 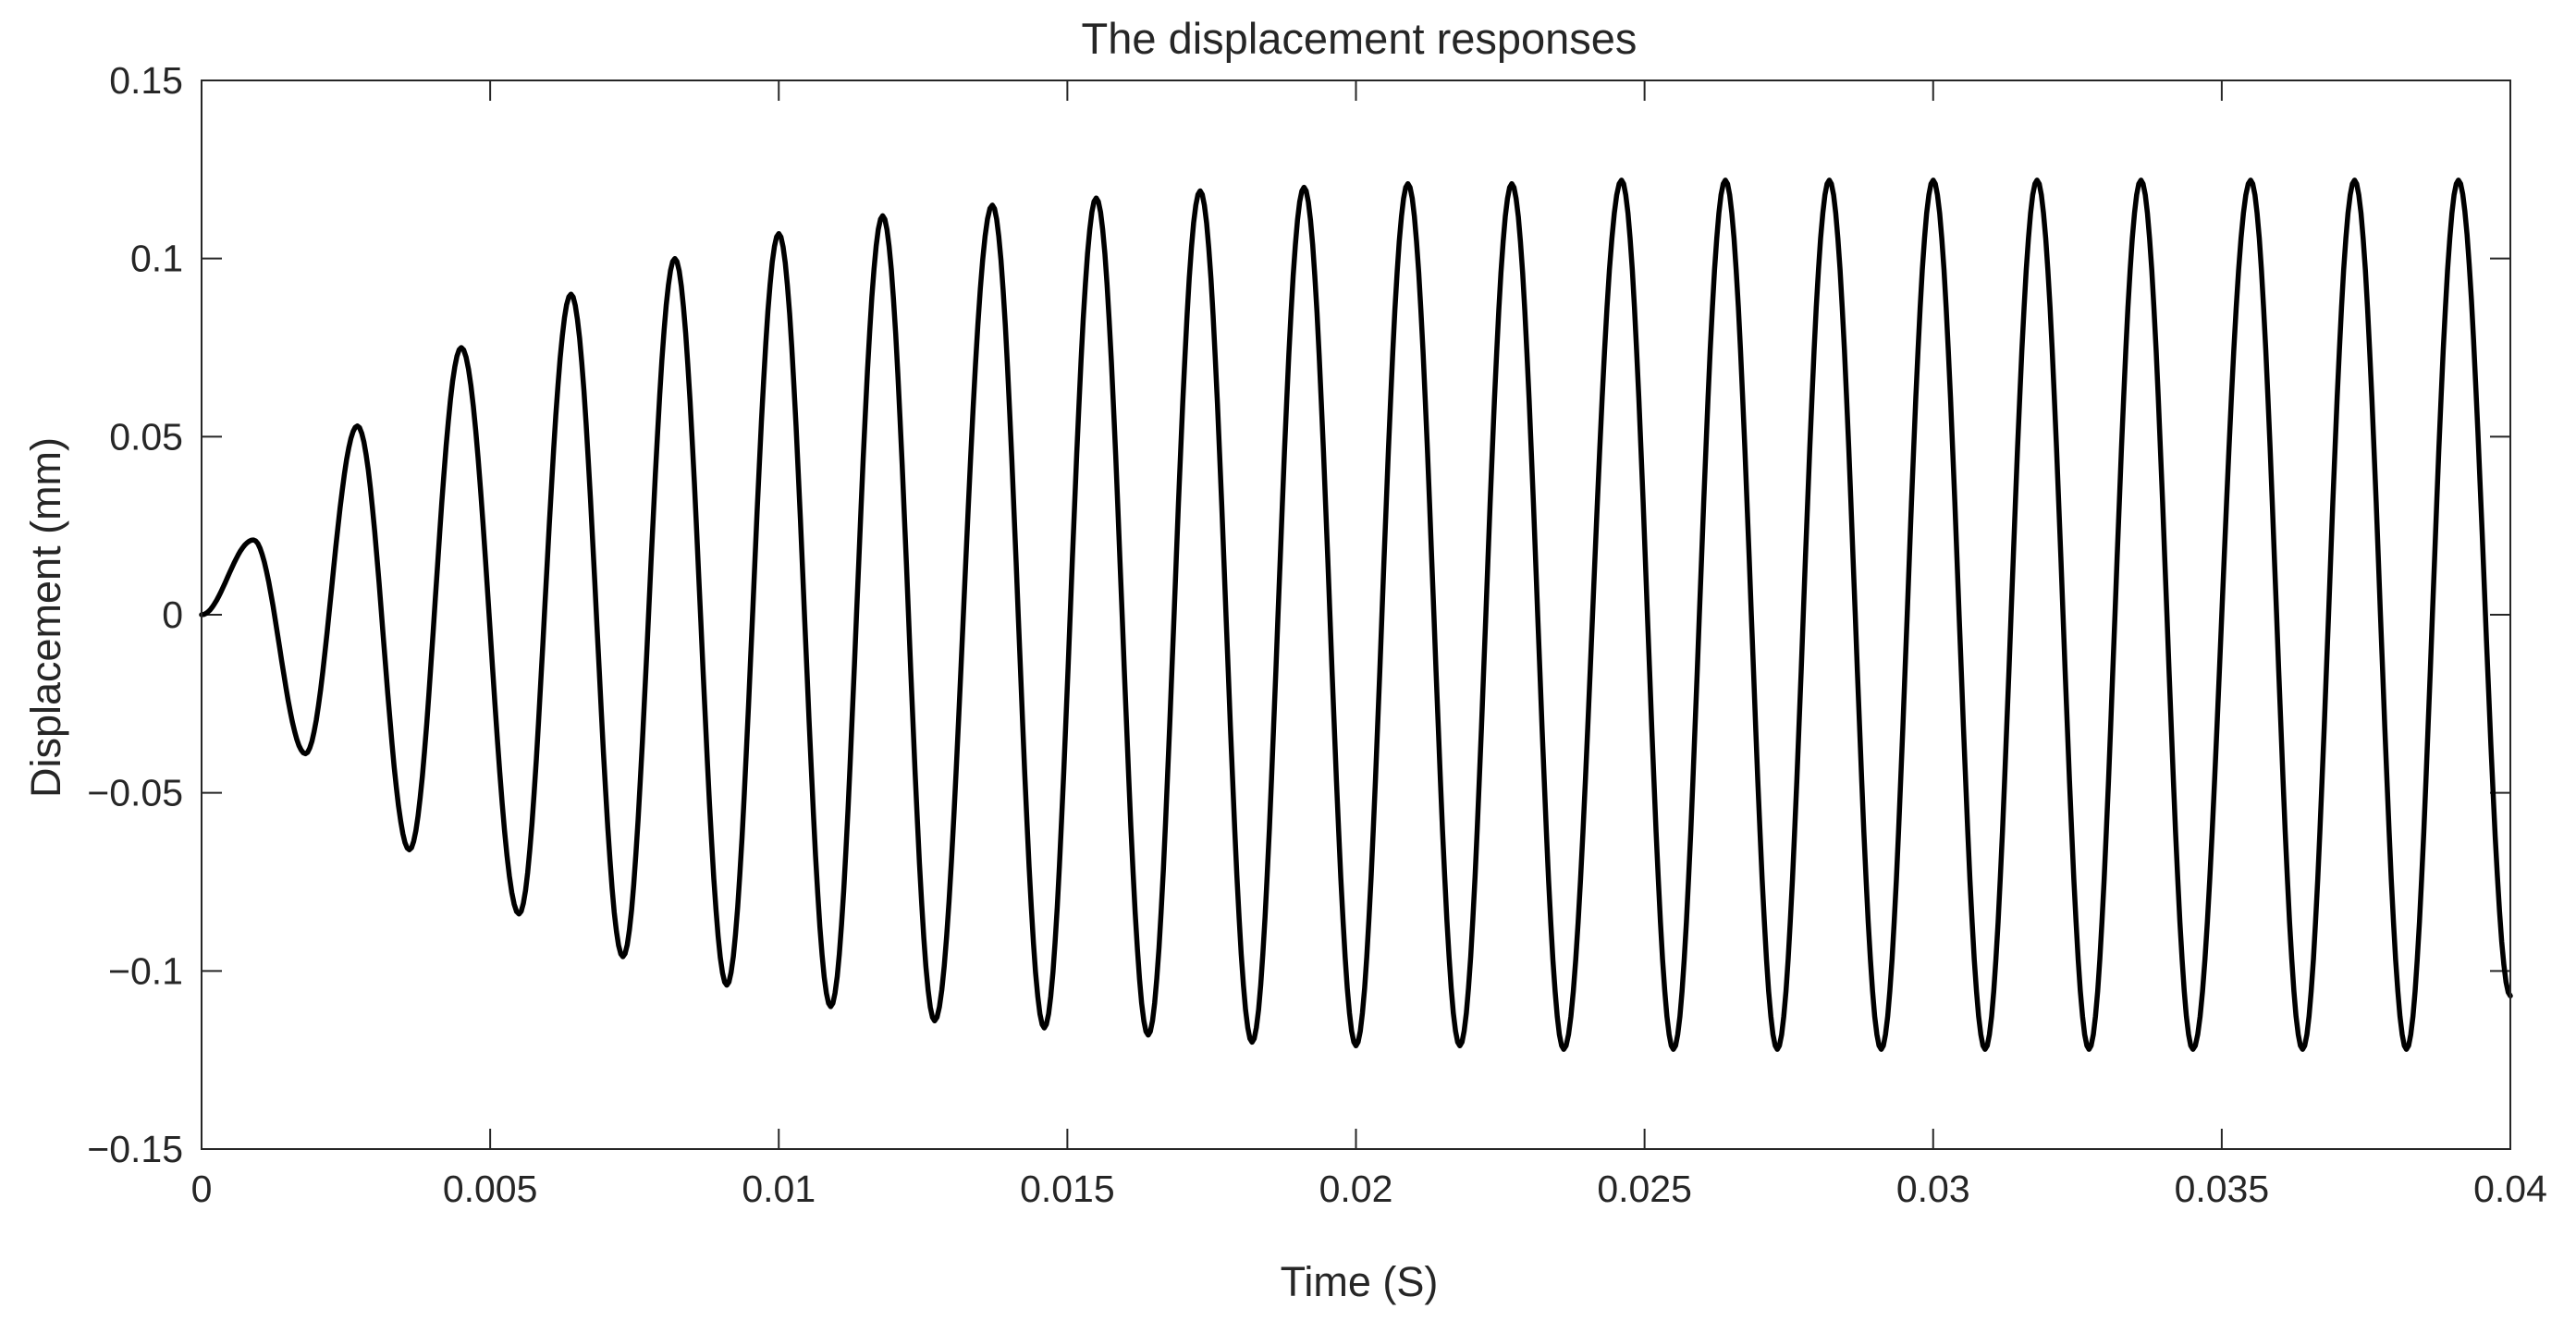 I want to click on x-tick-label: 0.015, so click(x=1067, y=1189).